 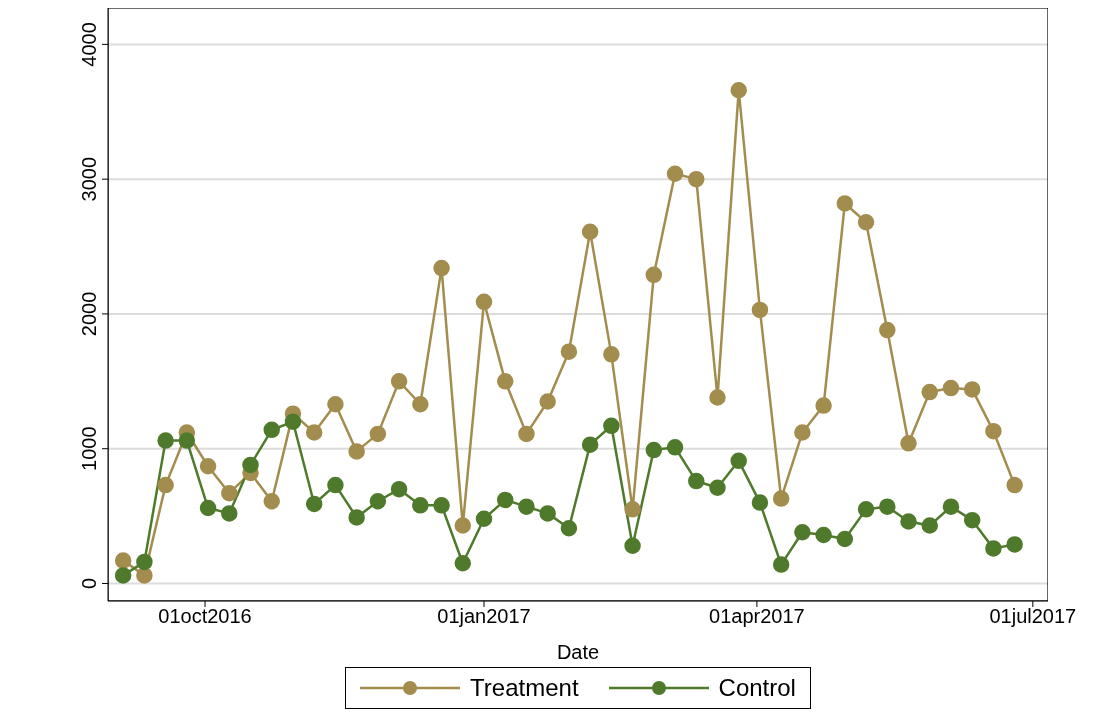 I want to click on y-tick-label: 0, so click(x=89, y=583).